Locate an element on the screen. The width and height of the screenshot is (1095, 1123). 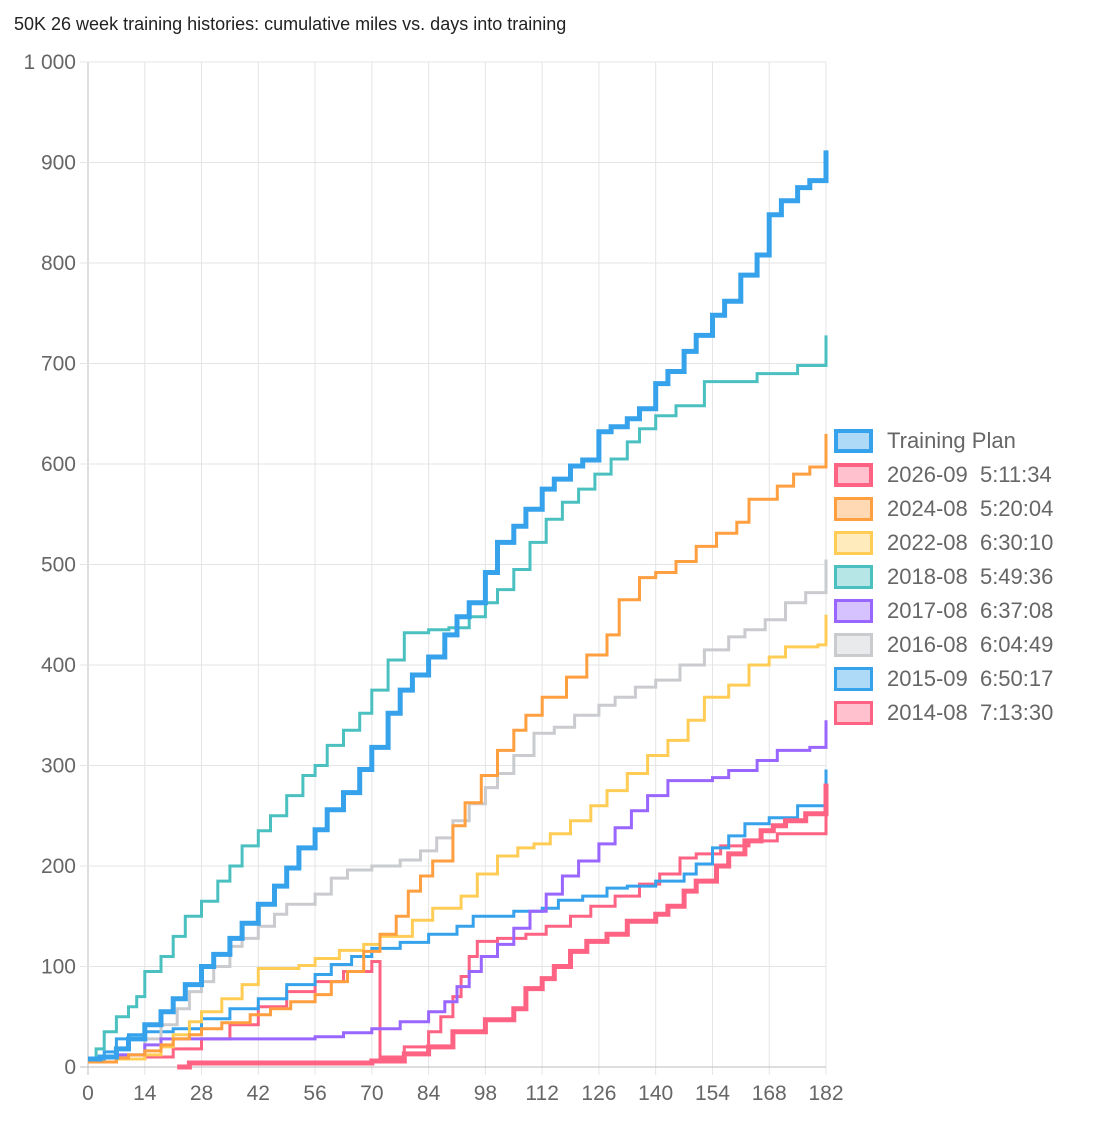
x-tick-label: 140 is located at coordinates (655, 1093).